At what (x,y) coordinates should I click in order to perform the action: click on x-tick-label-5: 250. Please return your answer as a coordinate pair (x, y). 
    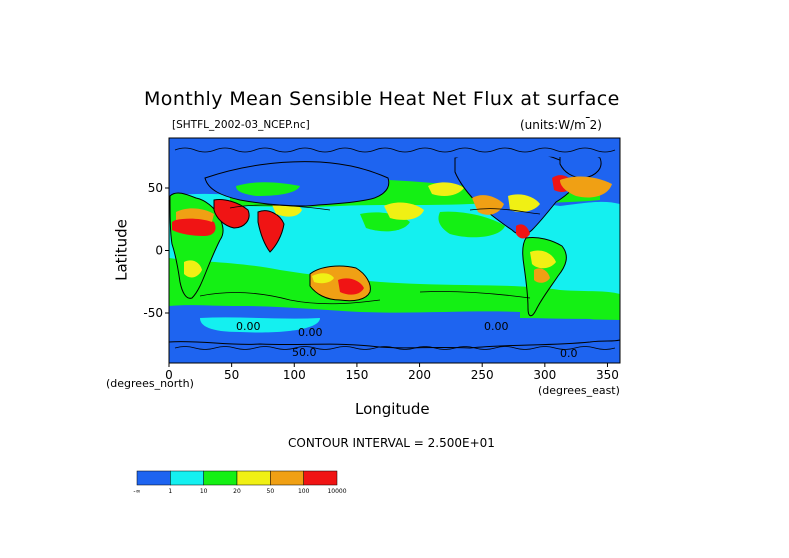
    Looking at the image, I should click on (482, 375).